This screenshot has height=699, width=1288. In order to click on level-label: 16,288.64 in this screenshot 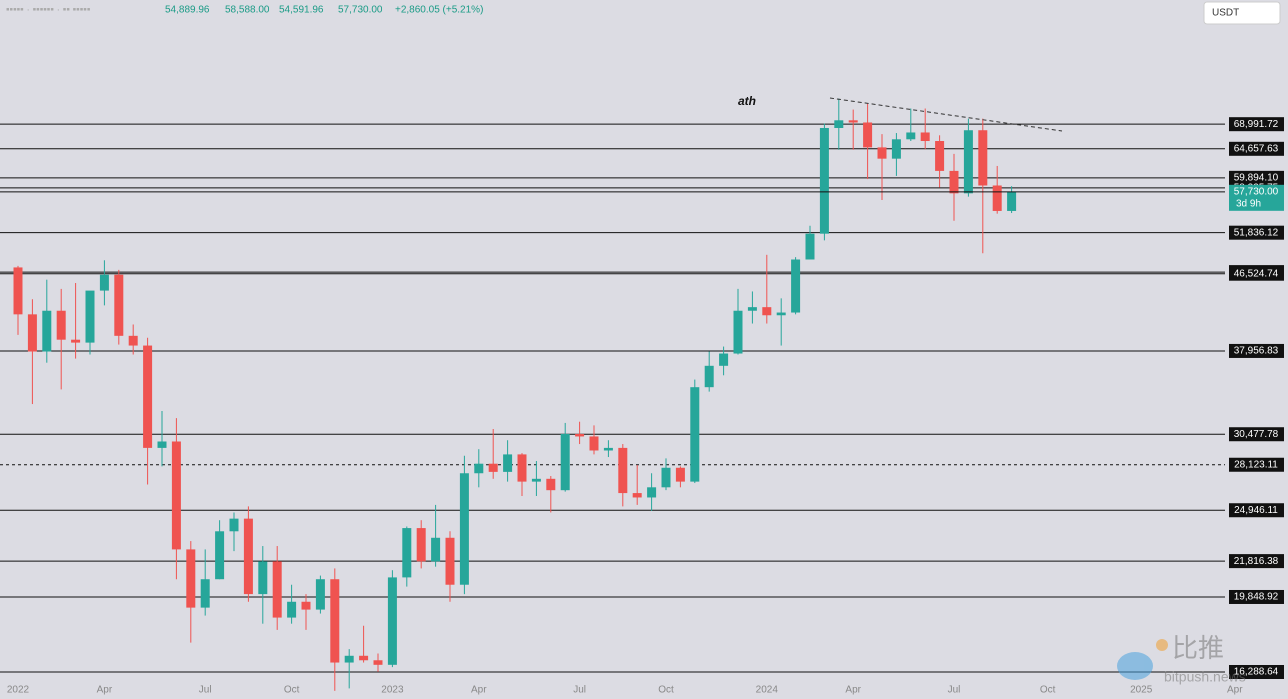, I will do `click(1256, 672)`.